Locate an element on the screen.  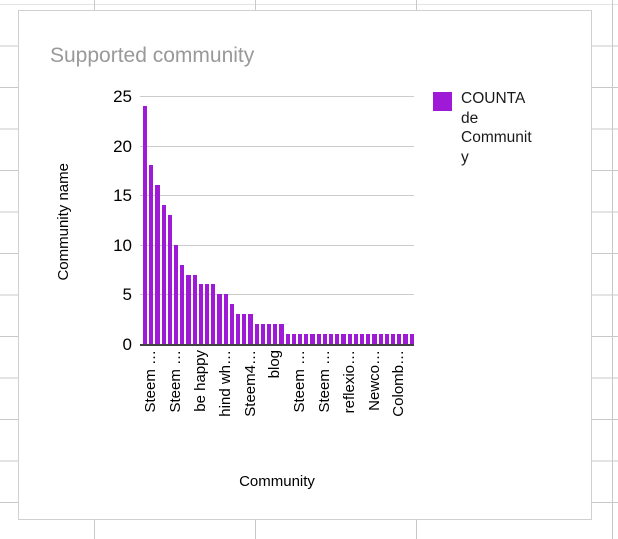
y-axis-tick-label: 25 is located at coordinates (122, 96).